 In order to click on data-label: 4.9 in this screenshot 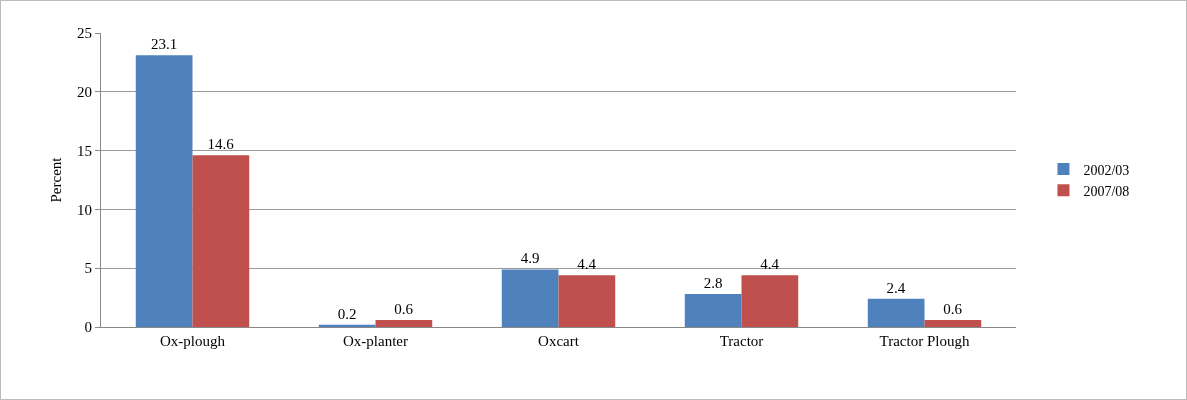, I will do `click(530, 258)`.